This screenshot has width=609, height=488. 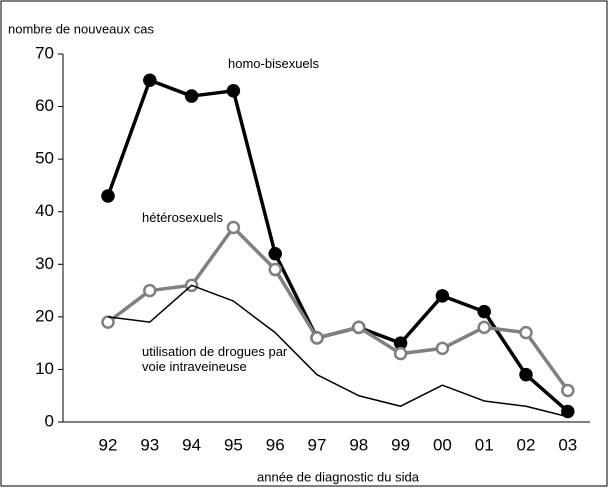 What do you see at coordinates (182, 217) in the screenshot?
I see `series-label: hétérosexuels` at bounding box center [182, 217].